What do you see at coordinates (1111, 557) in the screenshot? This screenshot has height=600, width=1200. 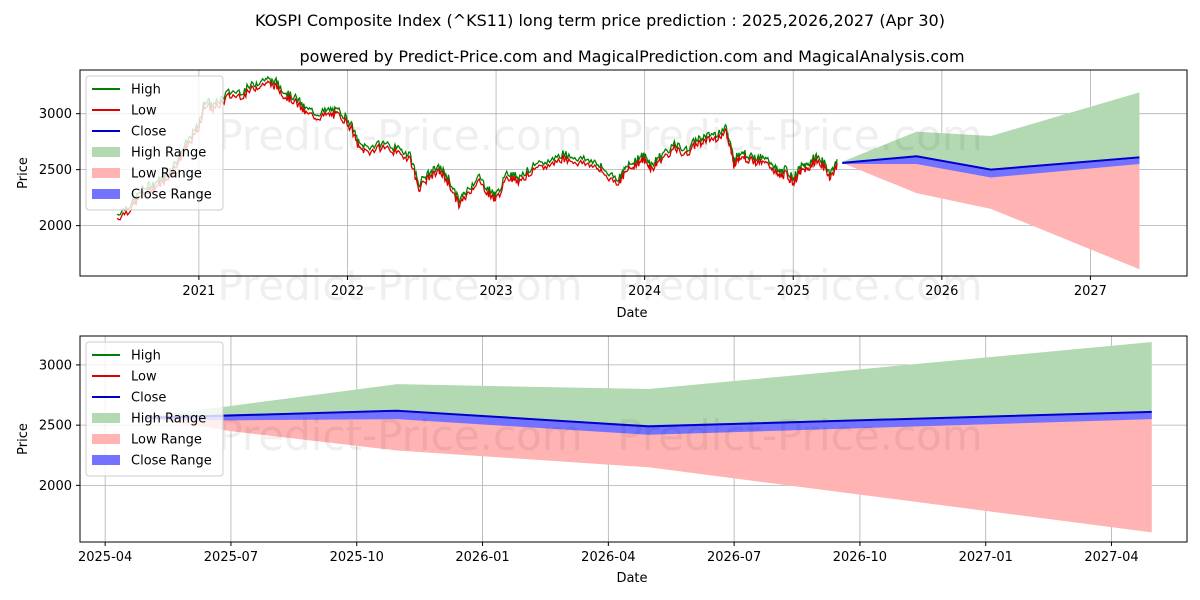 I see `x-tick-label: 2027-04` at bounding box center [1111, 557].